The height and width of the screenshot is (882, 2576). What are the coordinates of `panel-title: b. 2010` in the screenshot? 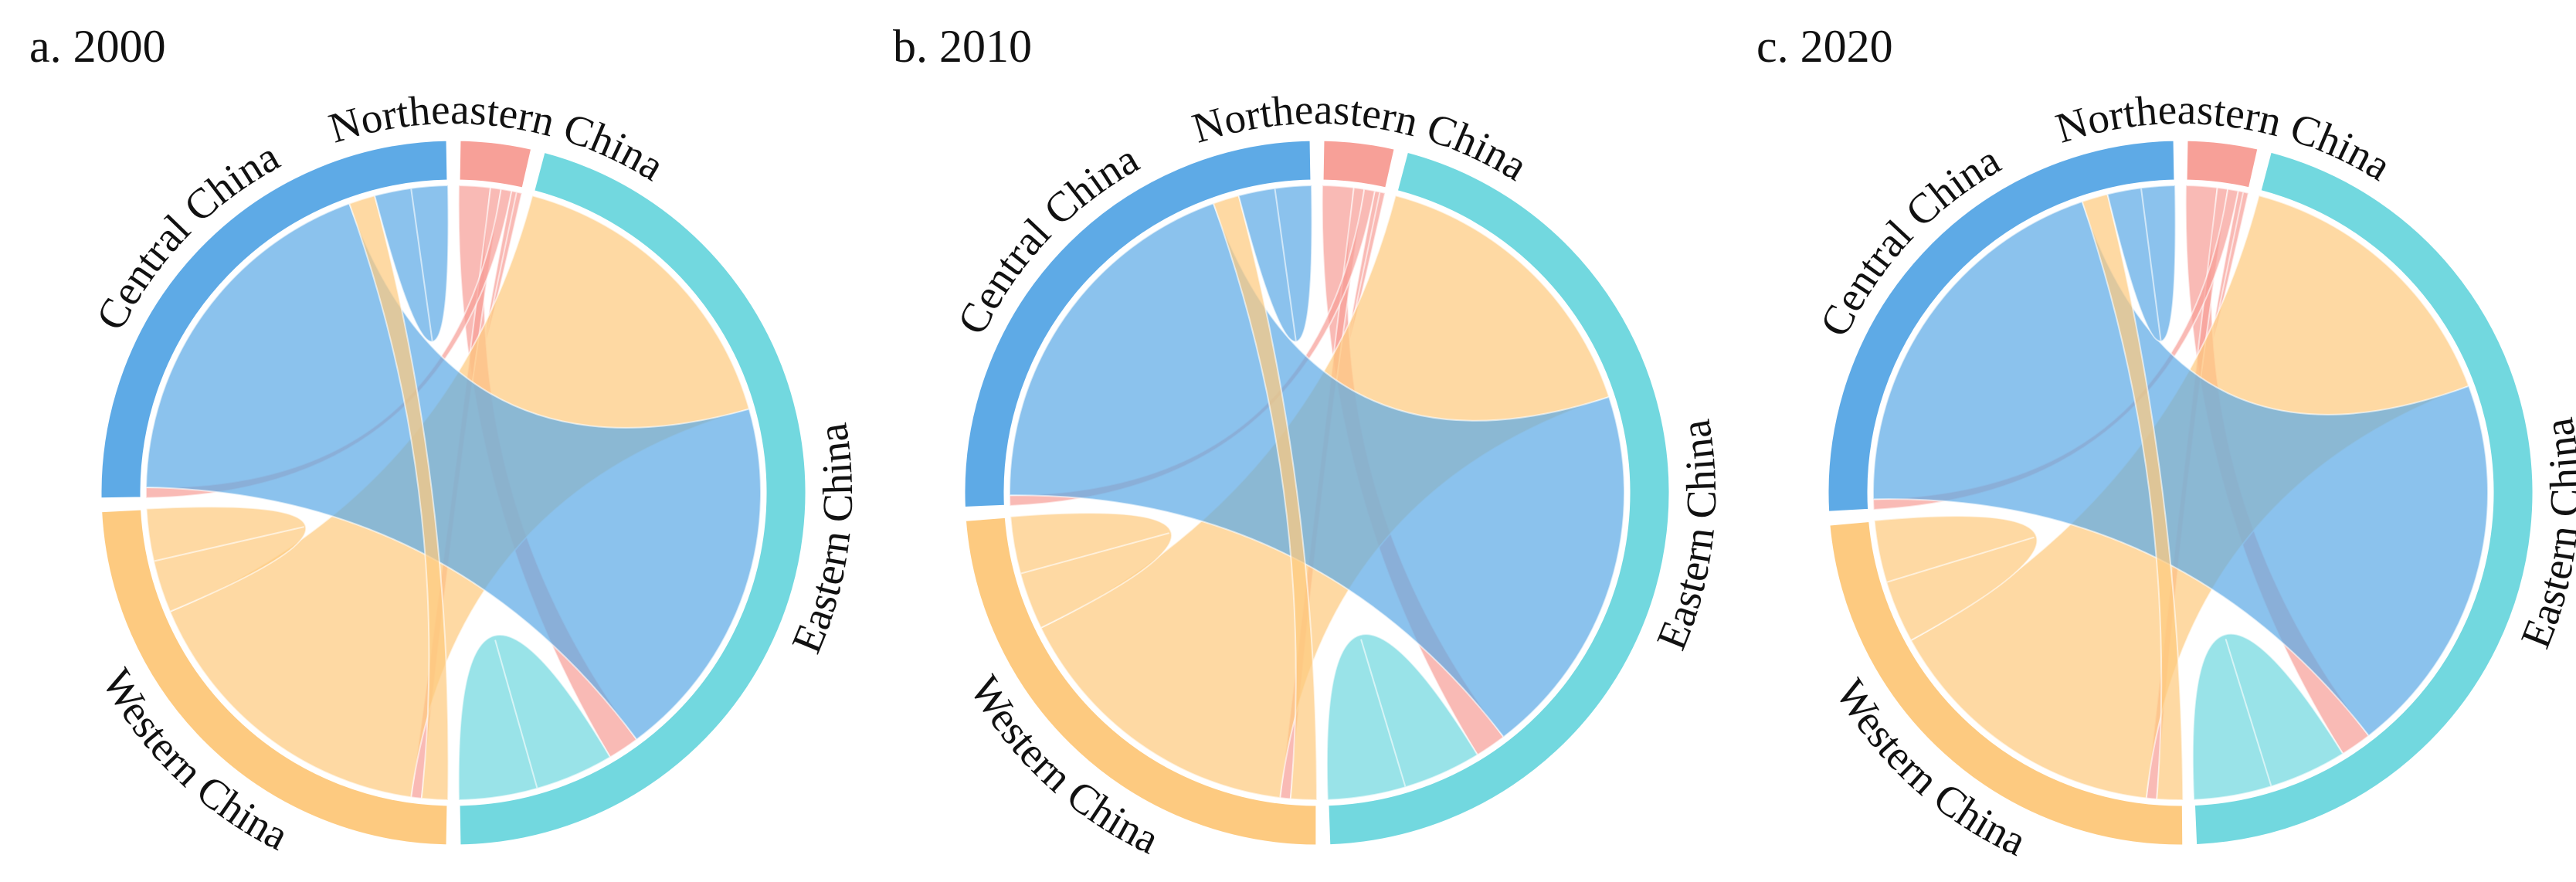 It's located at (962, 47).